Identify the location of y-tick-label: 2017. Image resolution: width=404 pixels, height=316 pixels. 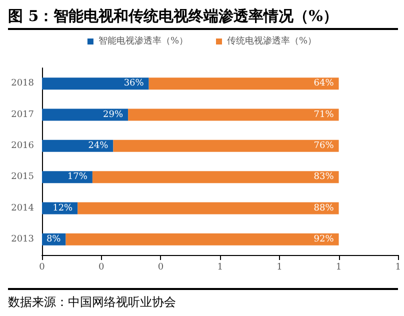
(22, 115).